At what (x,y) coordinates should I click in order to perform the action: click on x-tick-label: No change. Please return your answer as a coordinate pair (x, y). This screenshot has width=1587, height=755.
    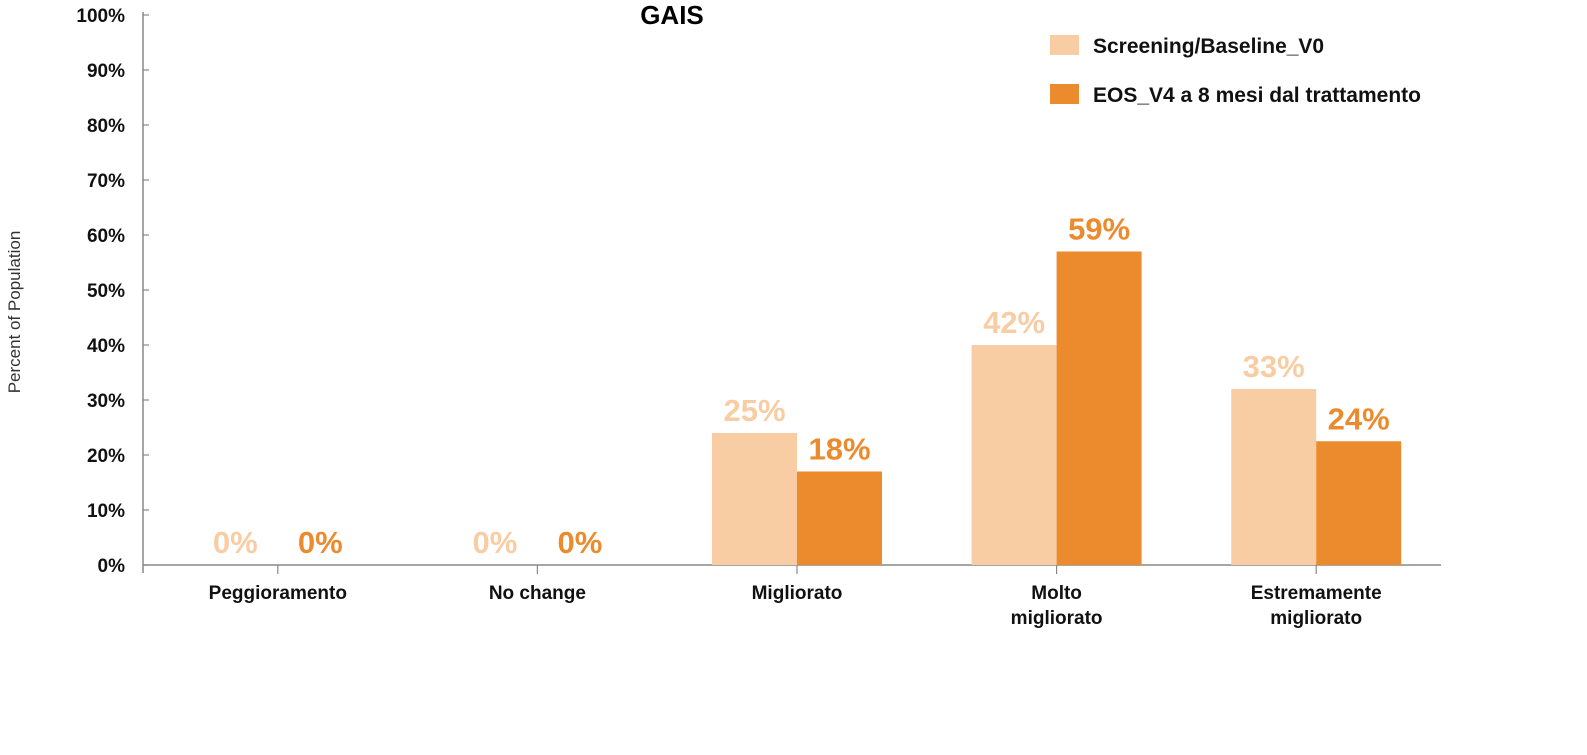
    Looking at the image, I should click on (537, 593).